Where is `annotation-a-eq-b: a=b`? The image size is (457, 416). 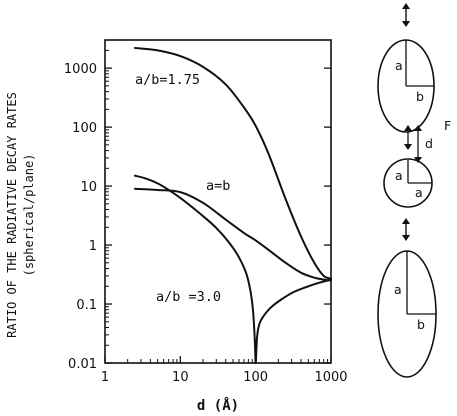
annotation-a-eq-b: a=b is located at coordinates (218, 186).